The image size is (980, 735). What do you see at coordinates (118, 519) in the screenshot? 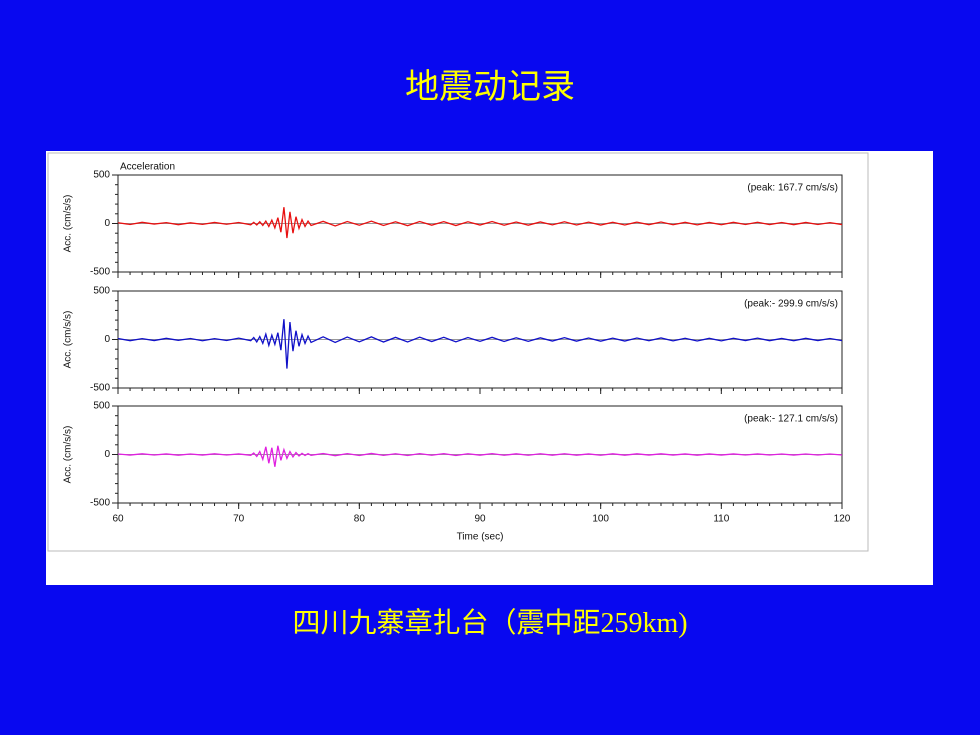
I see `x-tick-label: 60` at bounding box center [118, 519].